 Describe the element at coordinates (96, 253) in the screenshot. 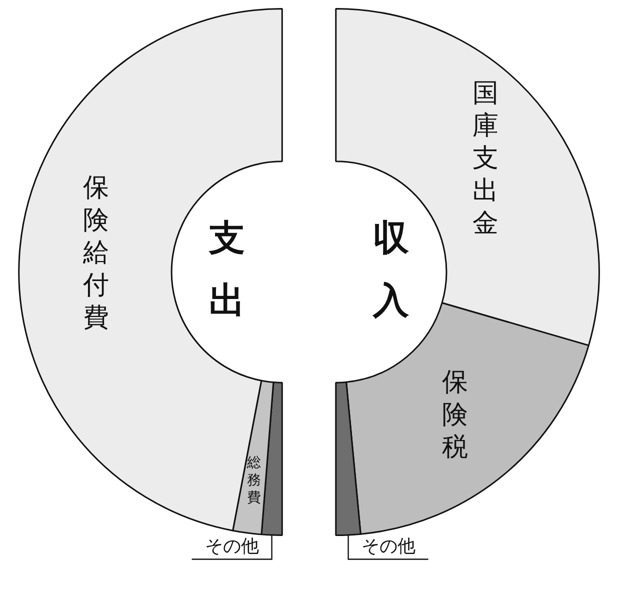

I see `slice-label: 保険給付費` at that location.